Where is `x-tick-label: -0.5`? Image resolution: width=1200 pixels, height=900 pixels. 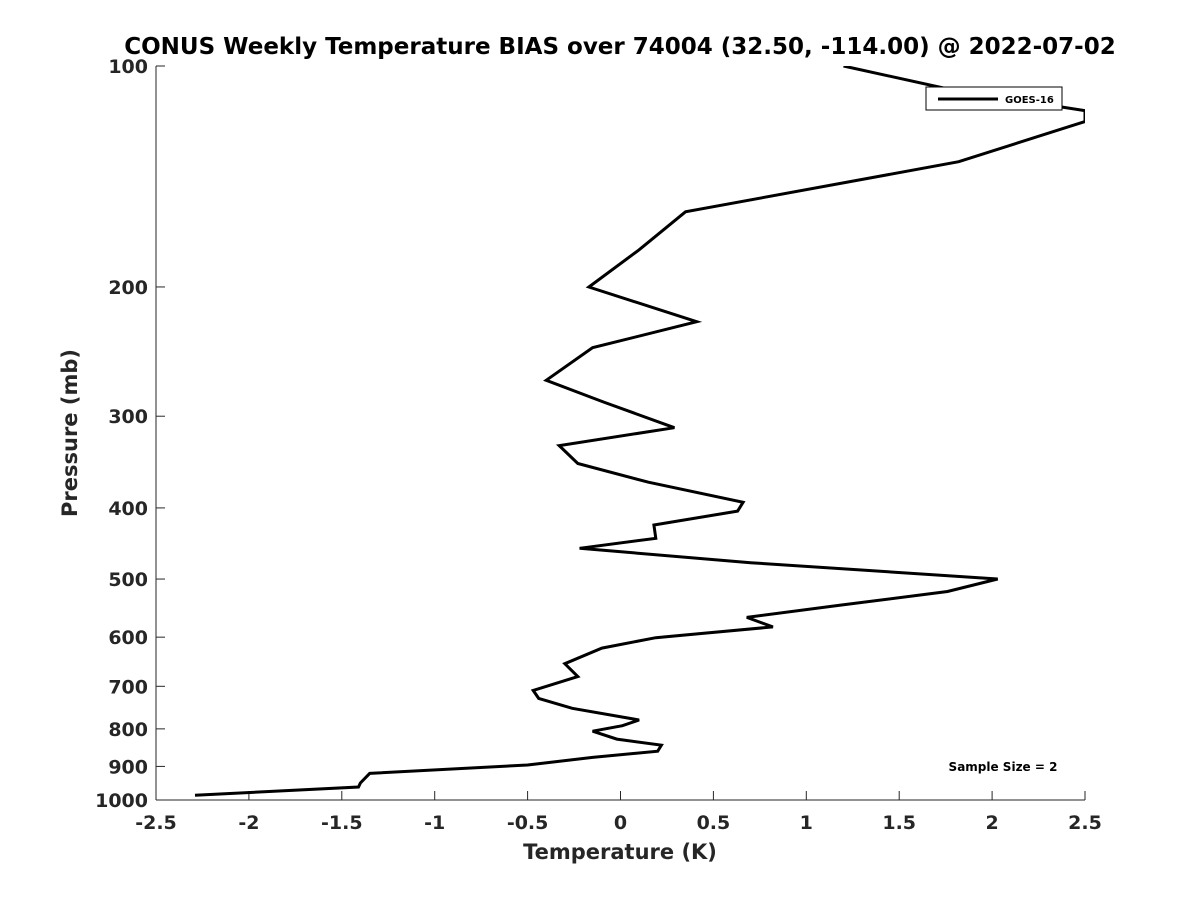
x-tick-label: -0.5 is located at coordinates (528, 823).